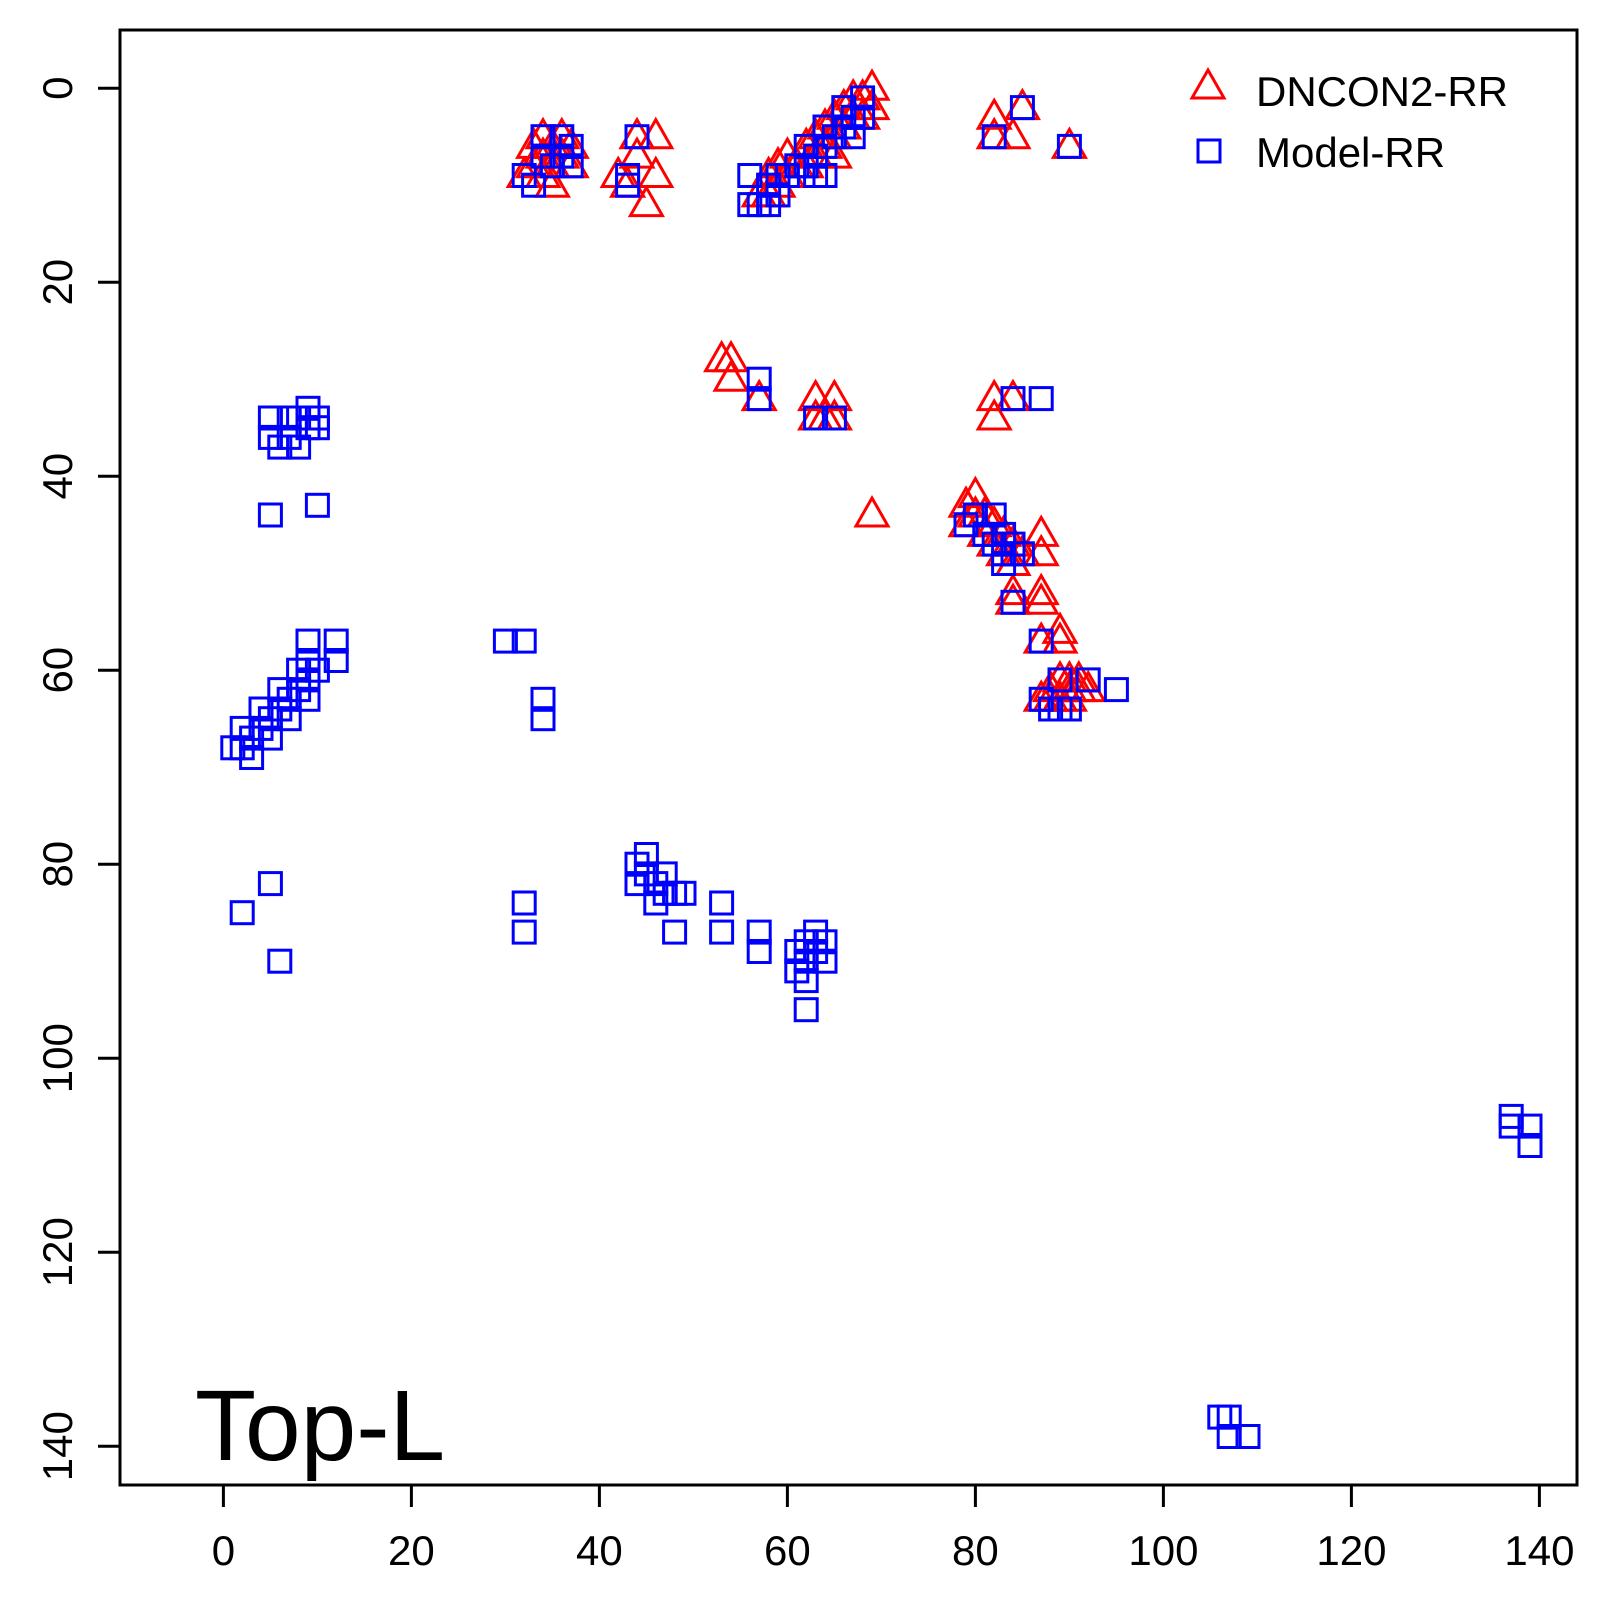  What do you see at coordinates (1208, 84) in the screenshot?
I see `legend-triangle-marker` at bounding box center [1208, 84].